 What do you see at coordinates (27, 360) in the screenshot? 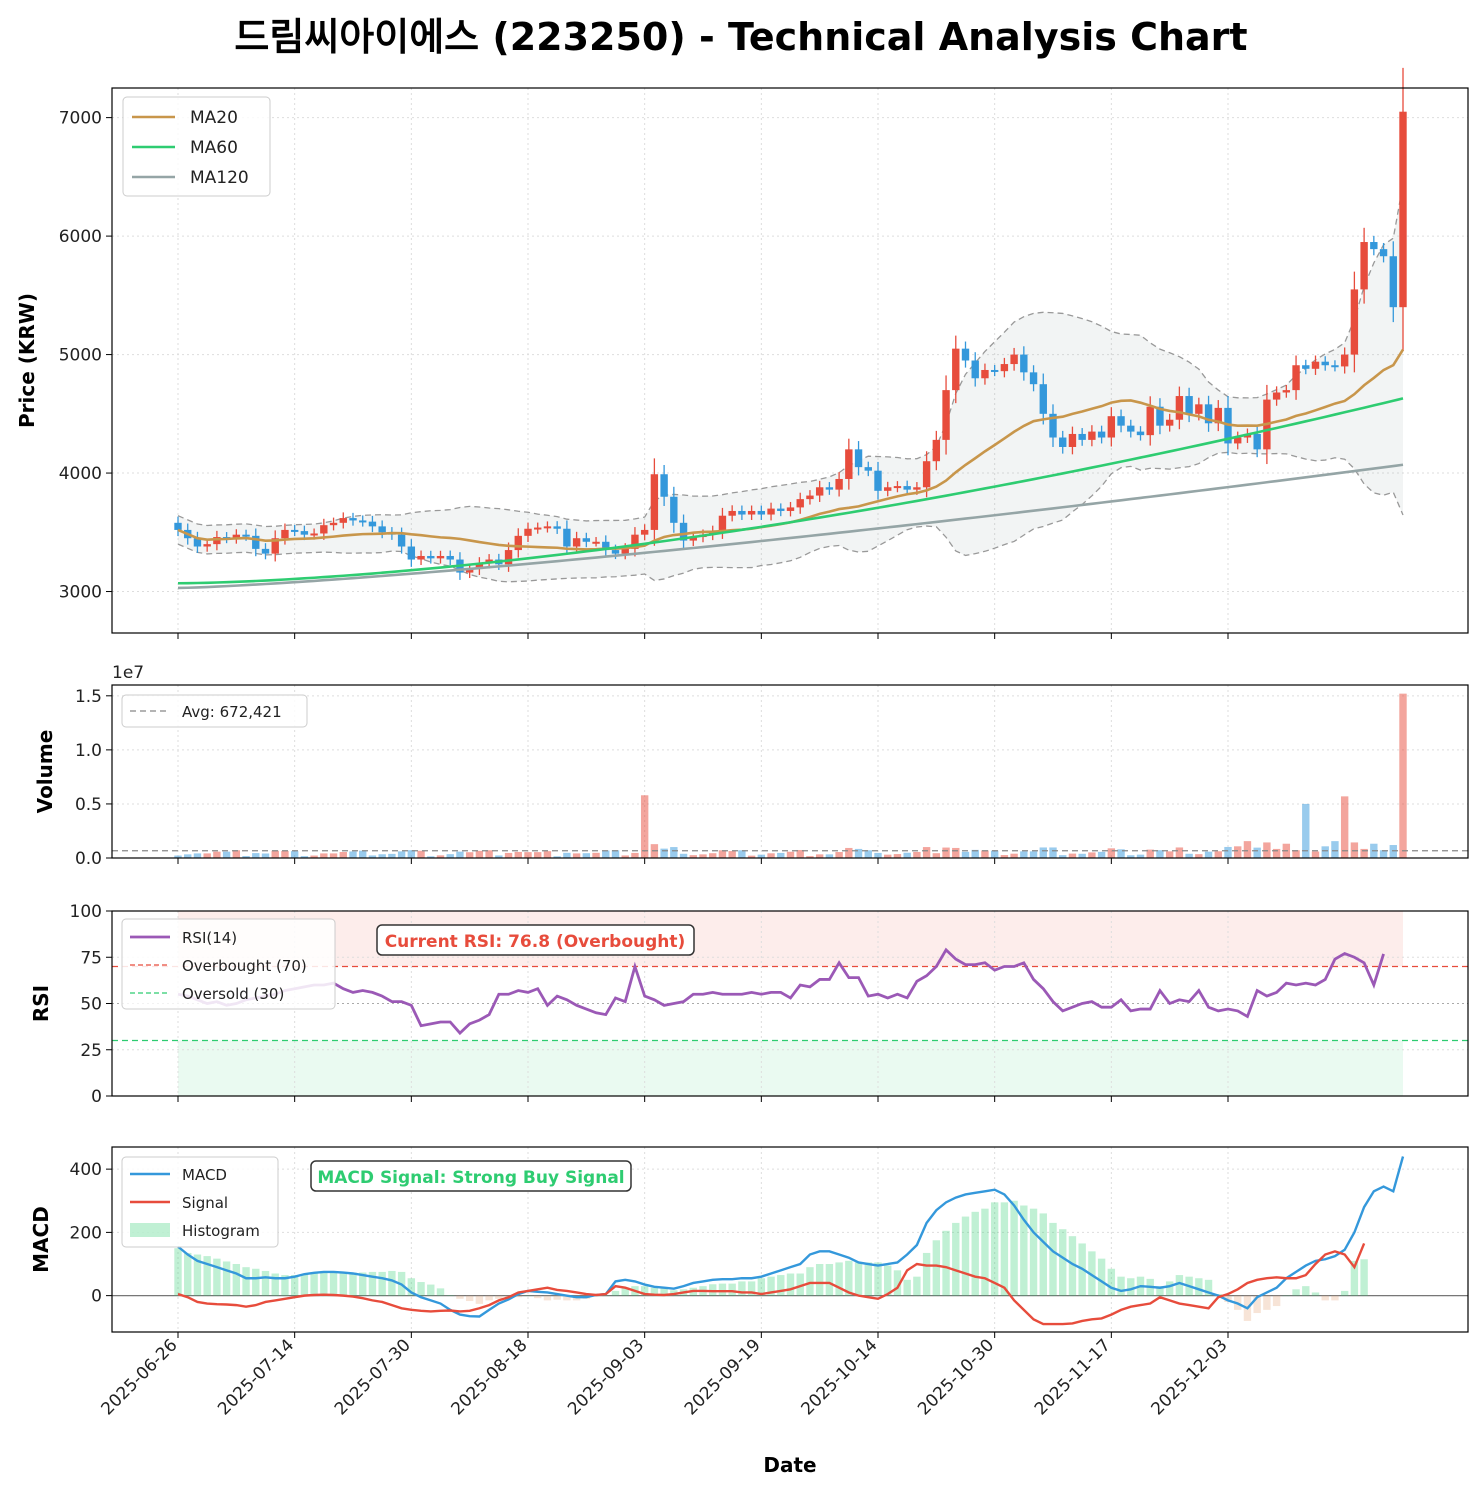
I see `price-ylabel: Price (KRW)` at bounding box center [27, 360].